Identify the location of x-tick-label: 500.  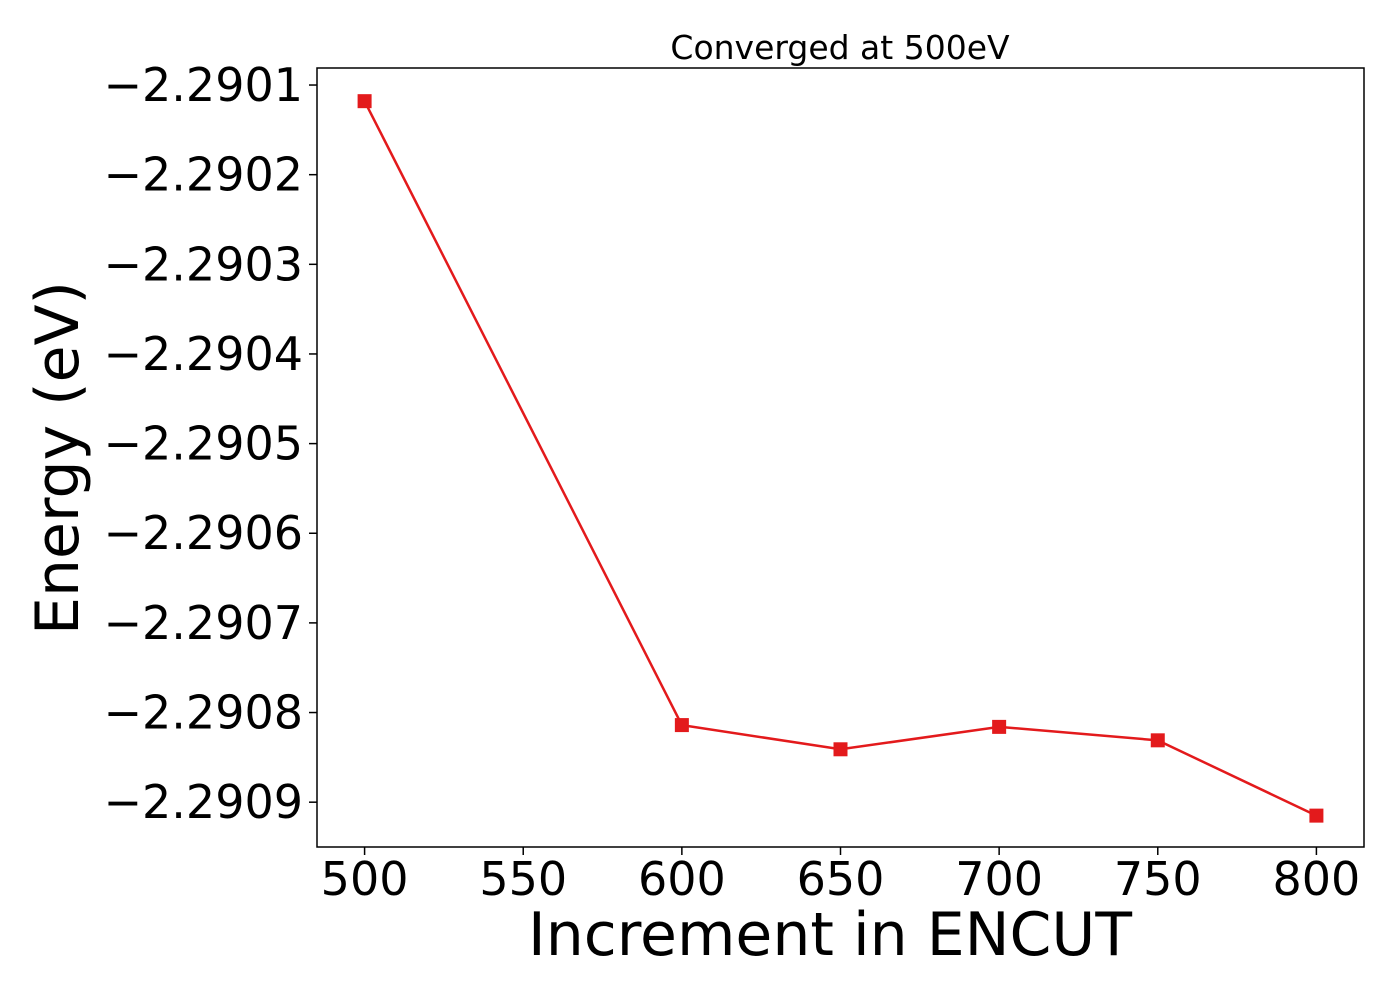
(365, 879).